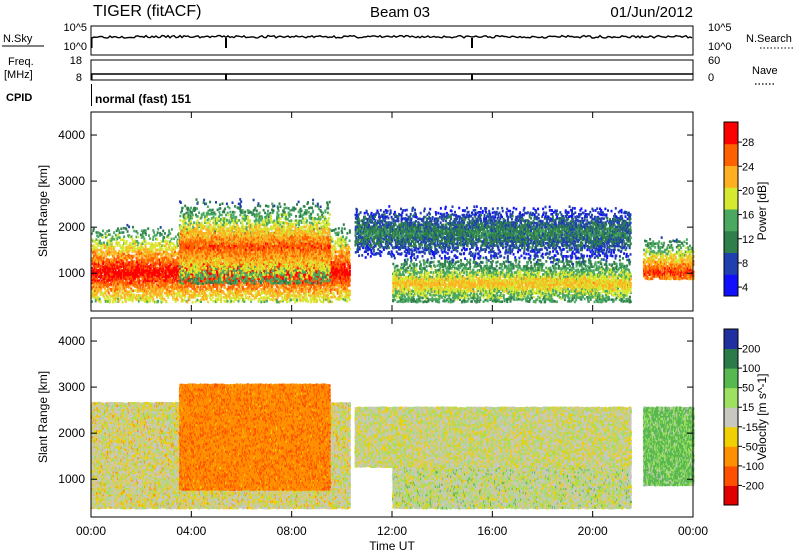  Describe the element at coordinates (75, 28) in the screenshot. I see `nsky-tick-top: 10^5` at that location.